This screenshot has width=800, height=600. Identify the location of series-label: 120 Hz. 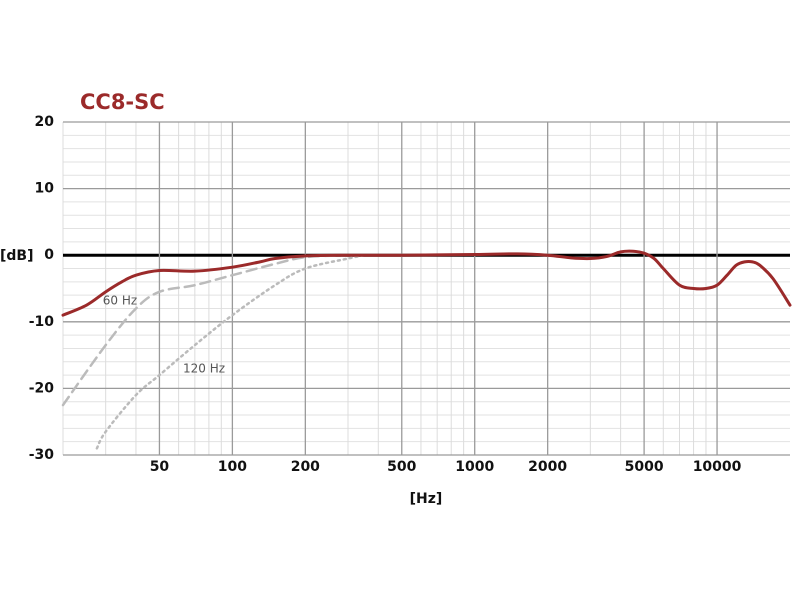
(204, 369).